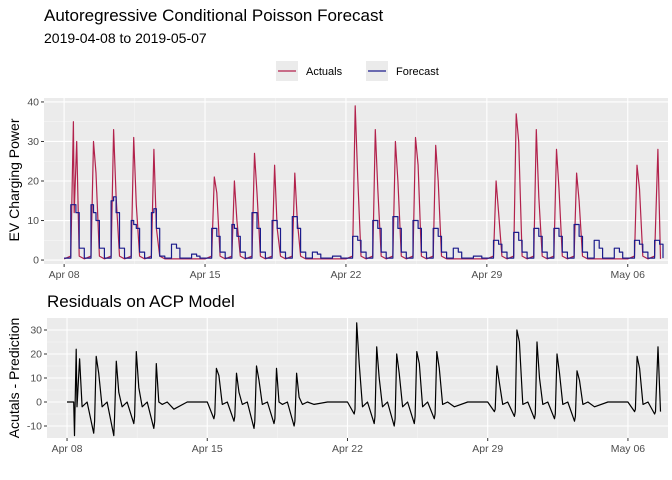 This screenshot has width=672, height=480. What do you see at coordinates (36, 355) in the screenshot?
I see `bottom-y-tick-label: 20` at bounding box center [36, 355].